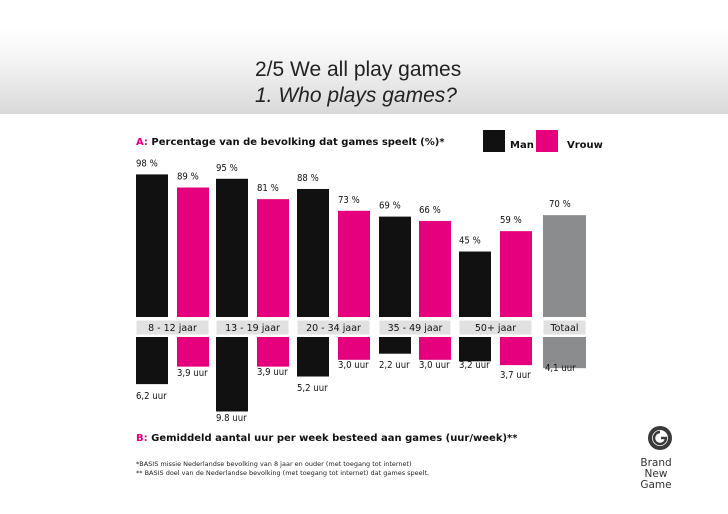 The width and height of the screenshot is (728, 514). Describe the element at coordinates (394, 365) in the screenshot. I see `label-b-man-3: 2,2 uur` at that location.